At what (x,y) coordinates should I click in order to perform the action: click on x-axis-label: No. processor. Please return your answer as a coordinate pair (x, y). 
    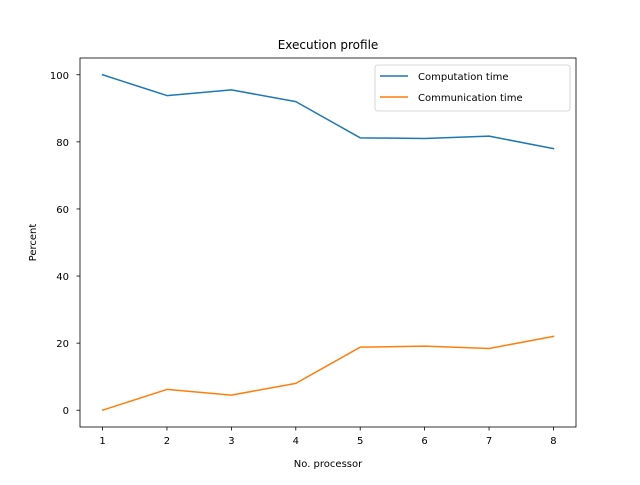
    Looking at the image, I should click on (328, 464).